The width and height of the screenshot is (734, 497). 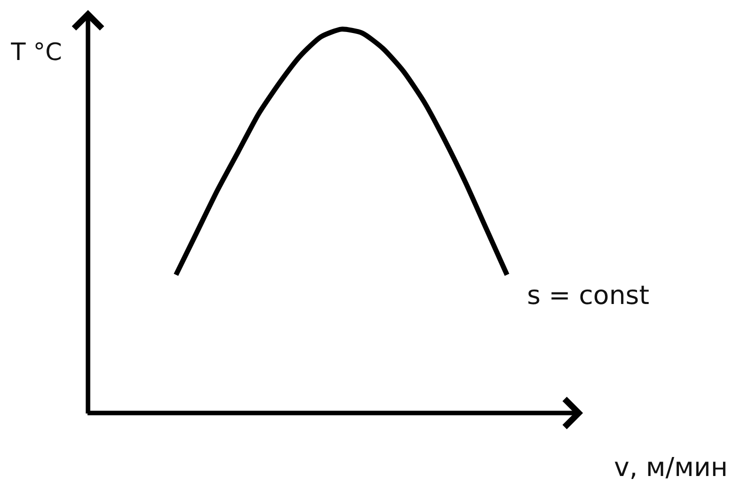 I want to click on series-label: s = const, so click(x=588, y=296).